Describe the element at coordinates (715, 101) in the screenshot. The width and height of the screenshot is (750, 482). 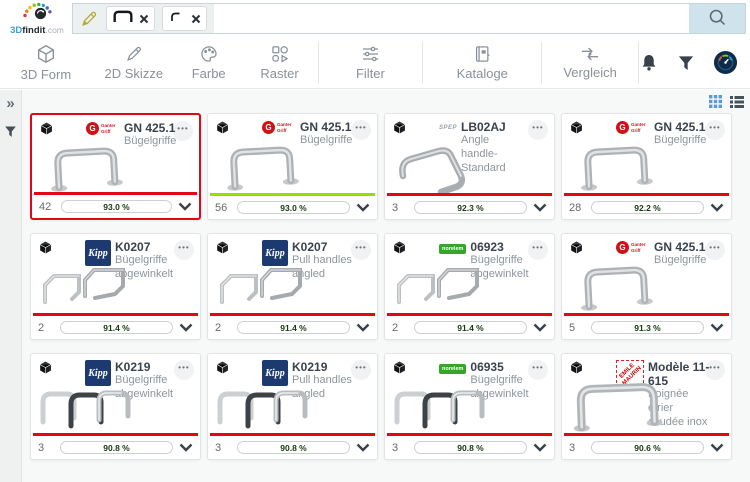
I see `grid-view-button` at that location.